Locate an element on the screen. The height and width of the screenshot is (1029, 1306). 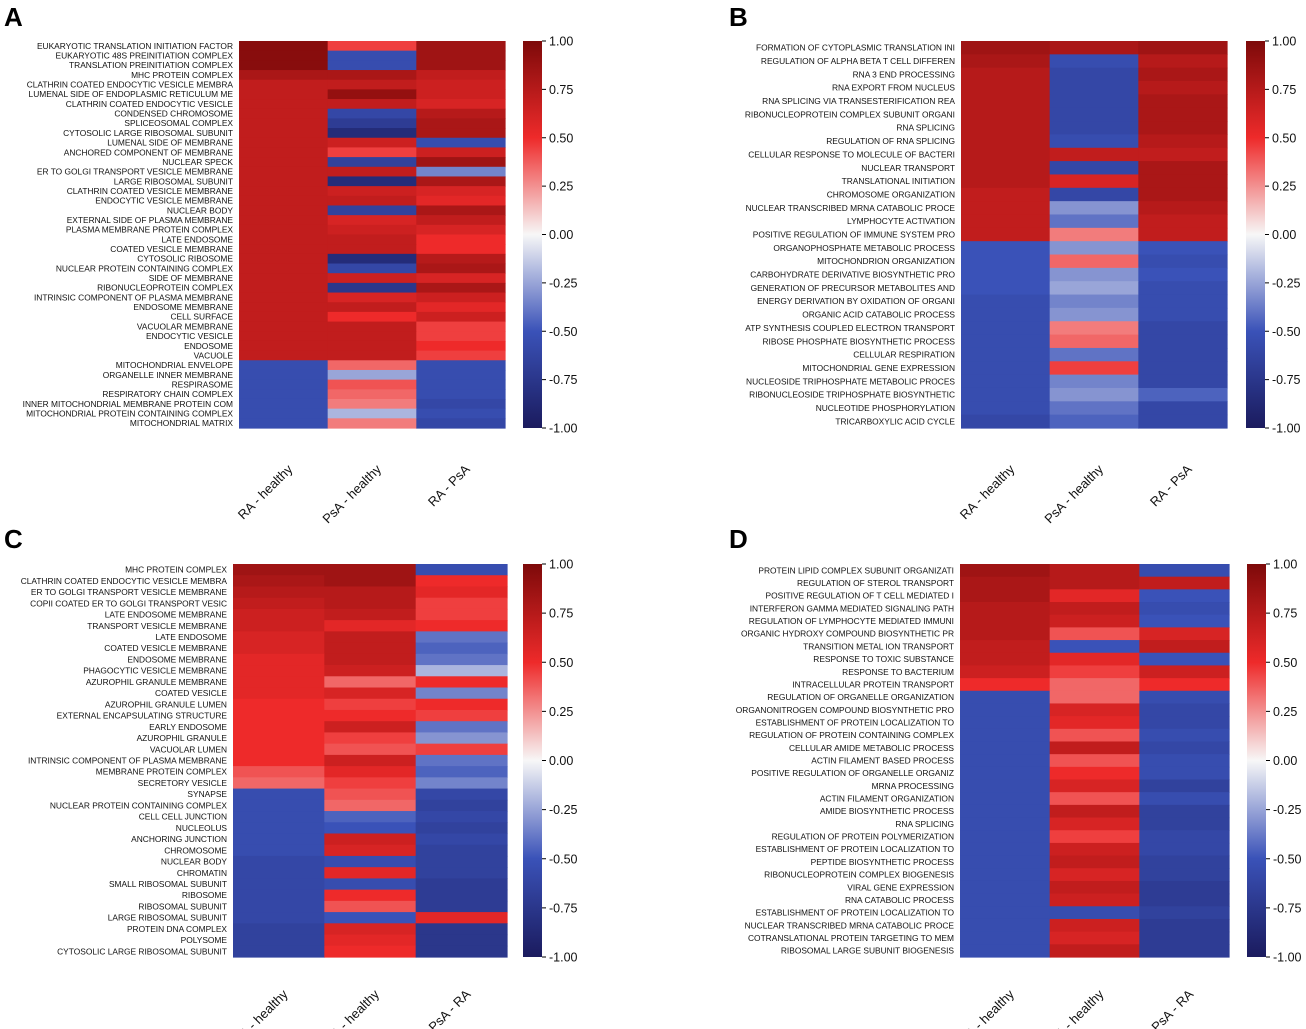
row-label: VACUOLAR LUMEN is located at coordinates (188, 749).